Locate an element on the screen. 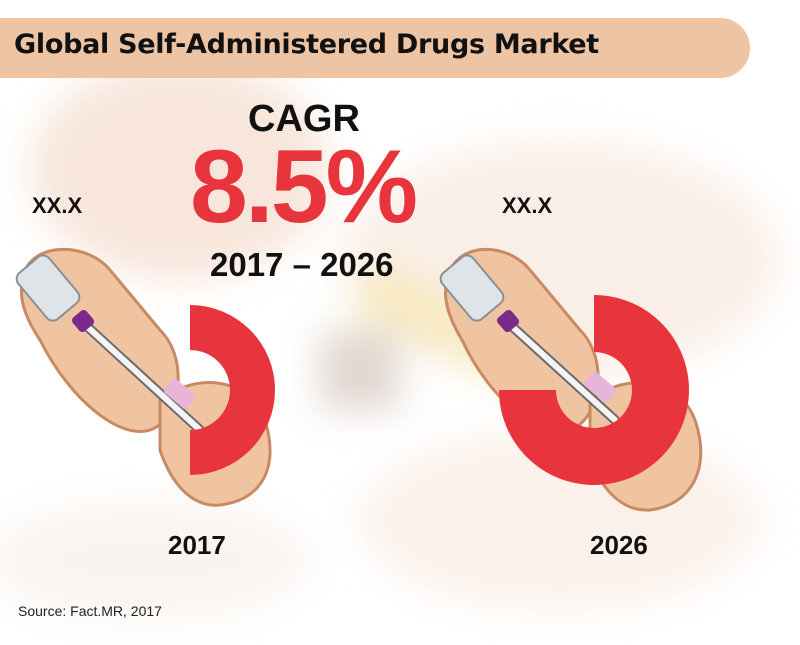 This screenshot has width=800, height=645. cagr-label: CAGR is located at coordinates (304, 119).